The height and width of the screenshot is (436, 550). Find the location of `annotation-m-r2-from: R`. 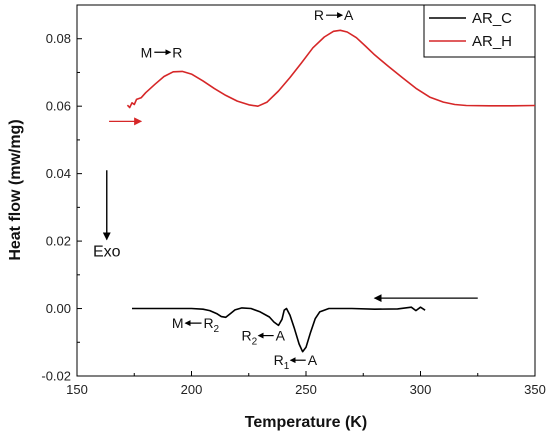

annotation-m-r2-from: R is located at coordinates (209, 323).